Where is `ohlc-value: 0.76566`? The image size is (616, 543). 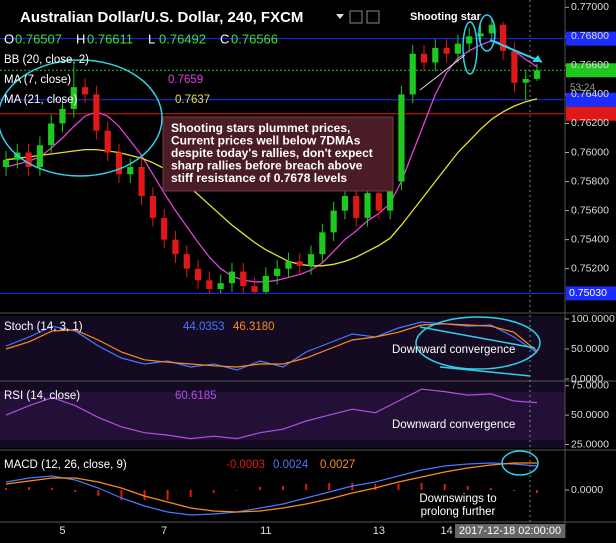
ohlc-value: 0.76566 is located at coordinates (254, 38).